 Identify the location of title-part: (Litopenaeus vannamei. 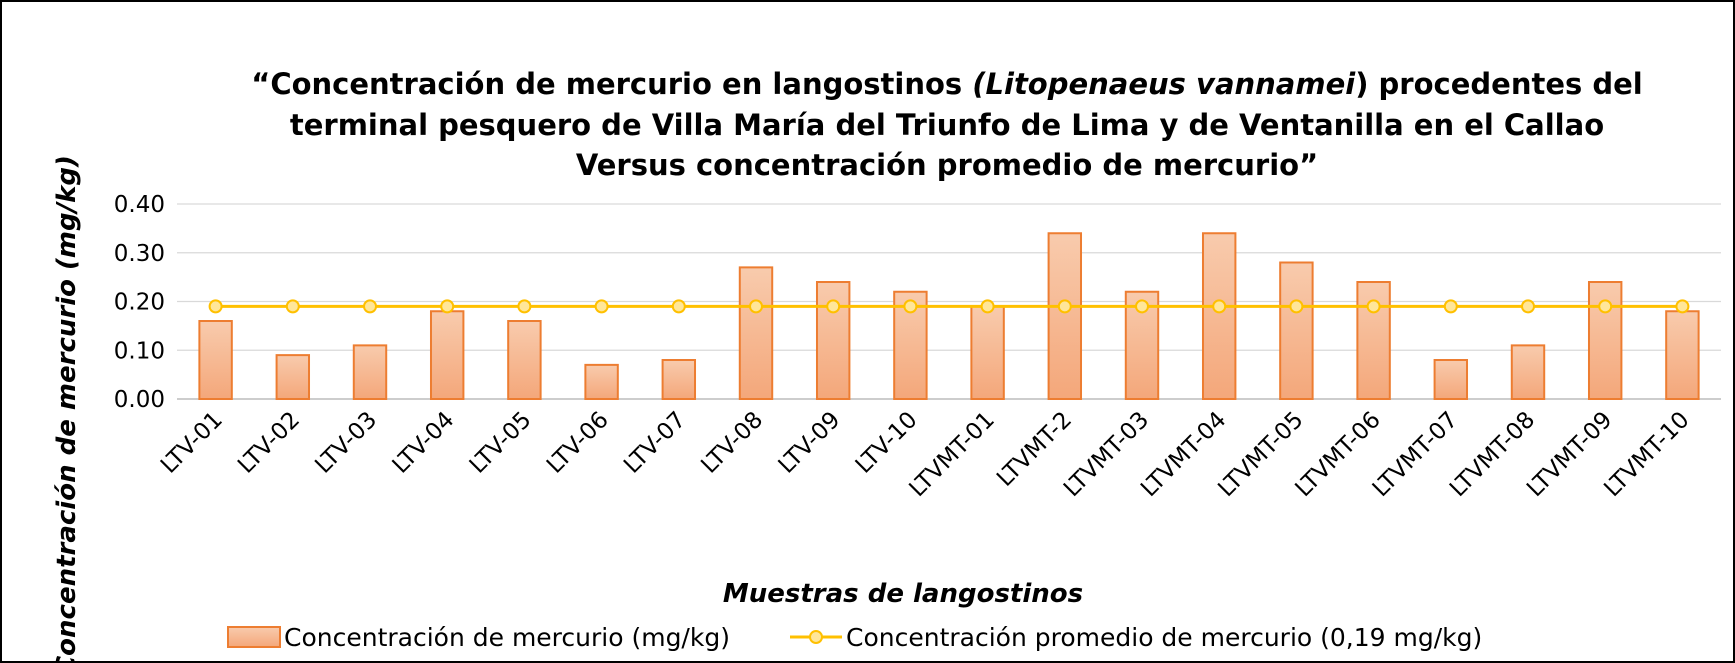
(1164, 84).